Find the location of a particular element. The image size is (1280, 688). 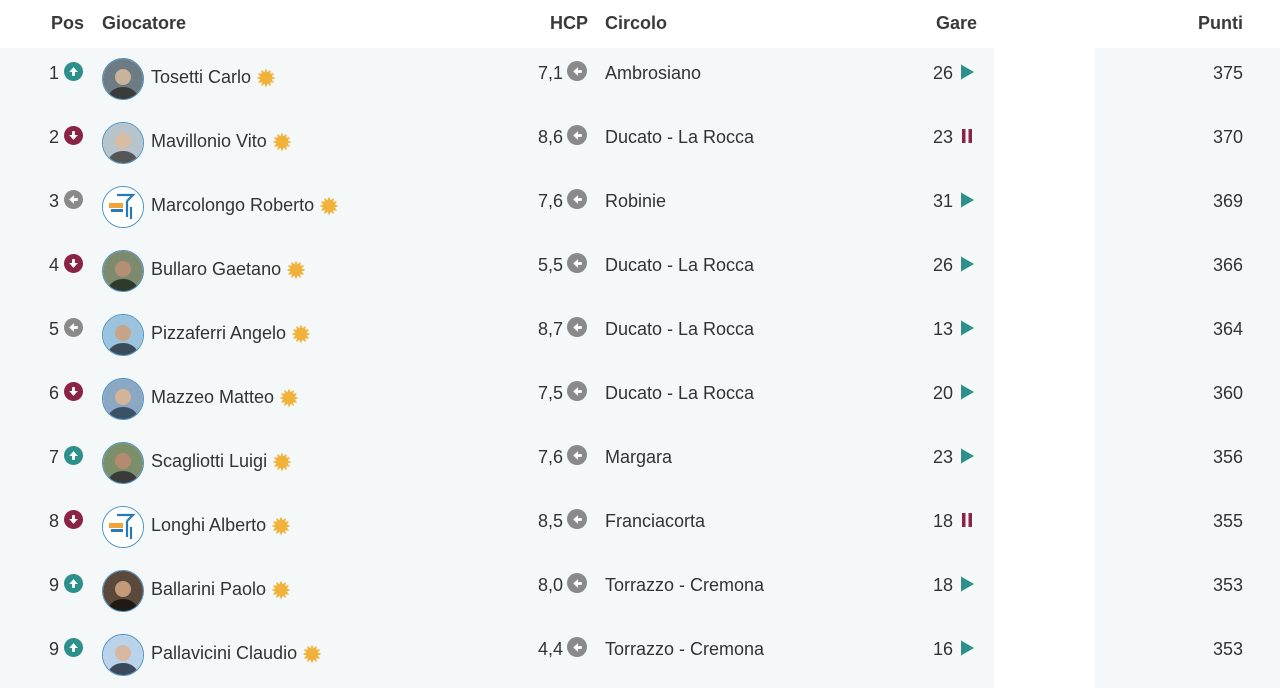

player-cell: Longhi Alberto is located at coordinates (221, 525).